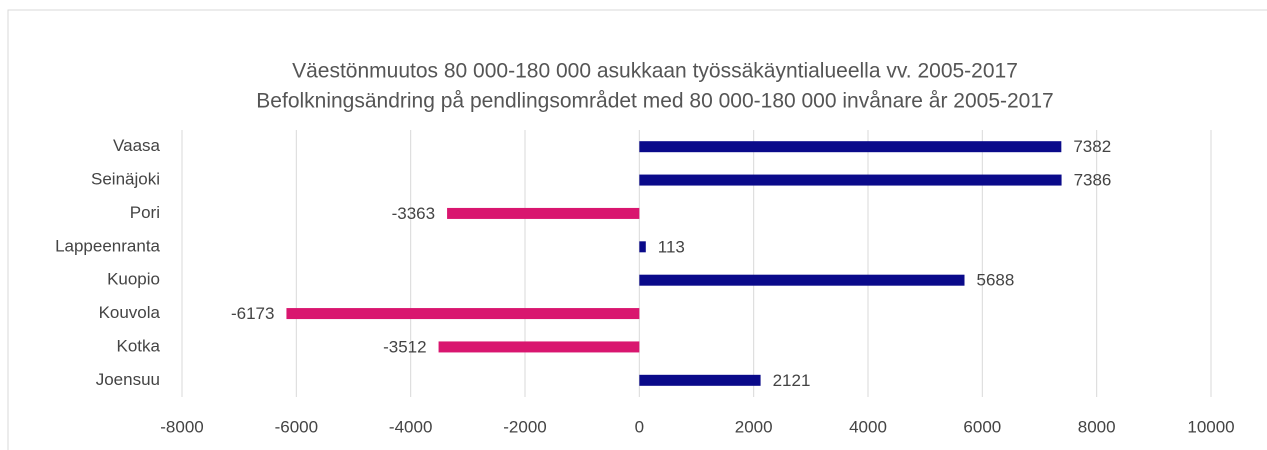  I want to click on y-tick-label: Kuopio, so click(133, 279).